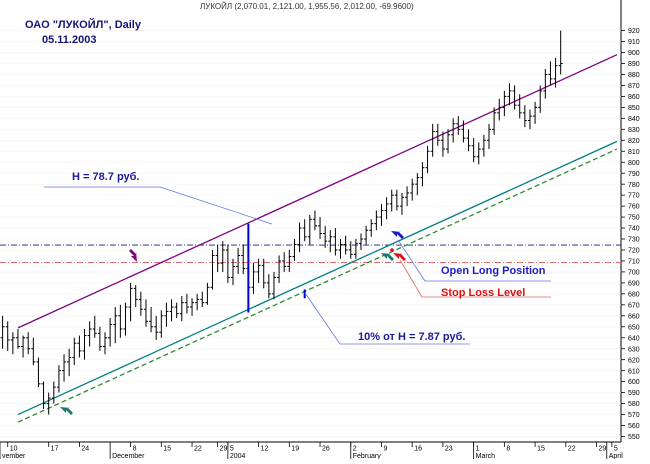  I want to click on y-tick-label: 900, so click(634, 53).